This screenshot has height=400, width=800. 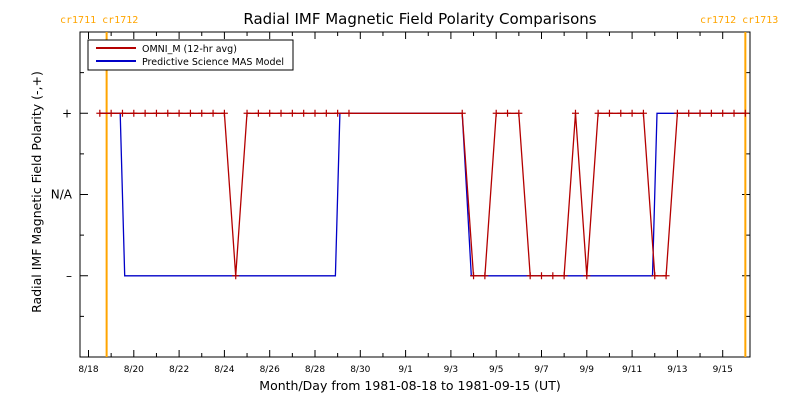 What do you see at coordinates (677, 370) in the screenshot?
I see `x-tick-label: 9/13` at bounding box center [677, 370].